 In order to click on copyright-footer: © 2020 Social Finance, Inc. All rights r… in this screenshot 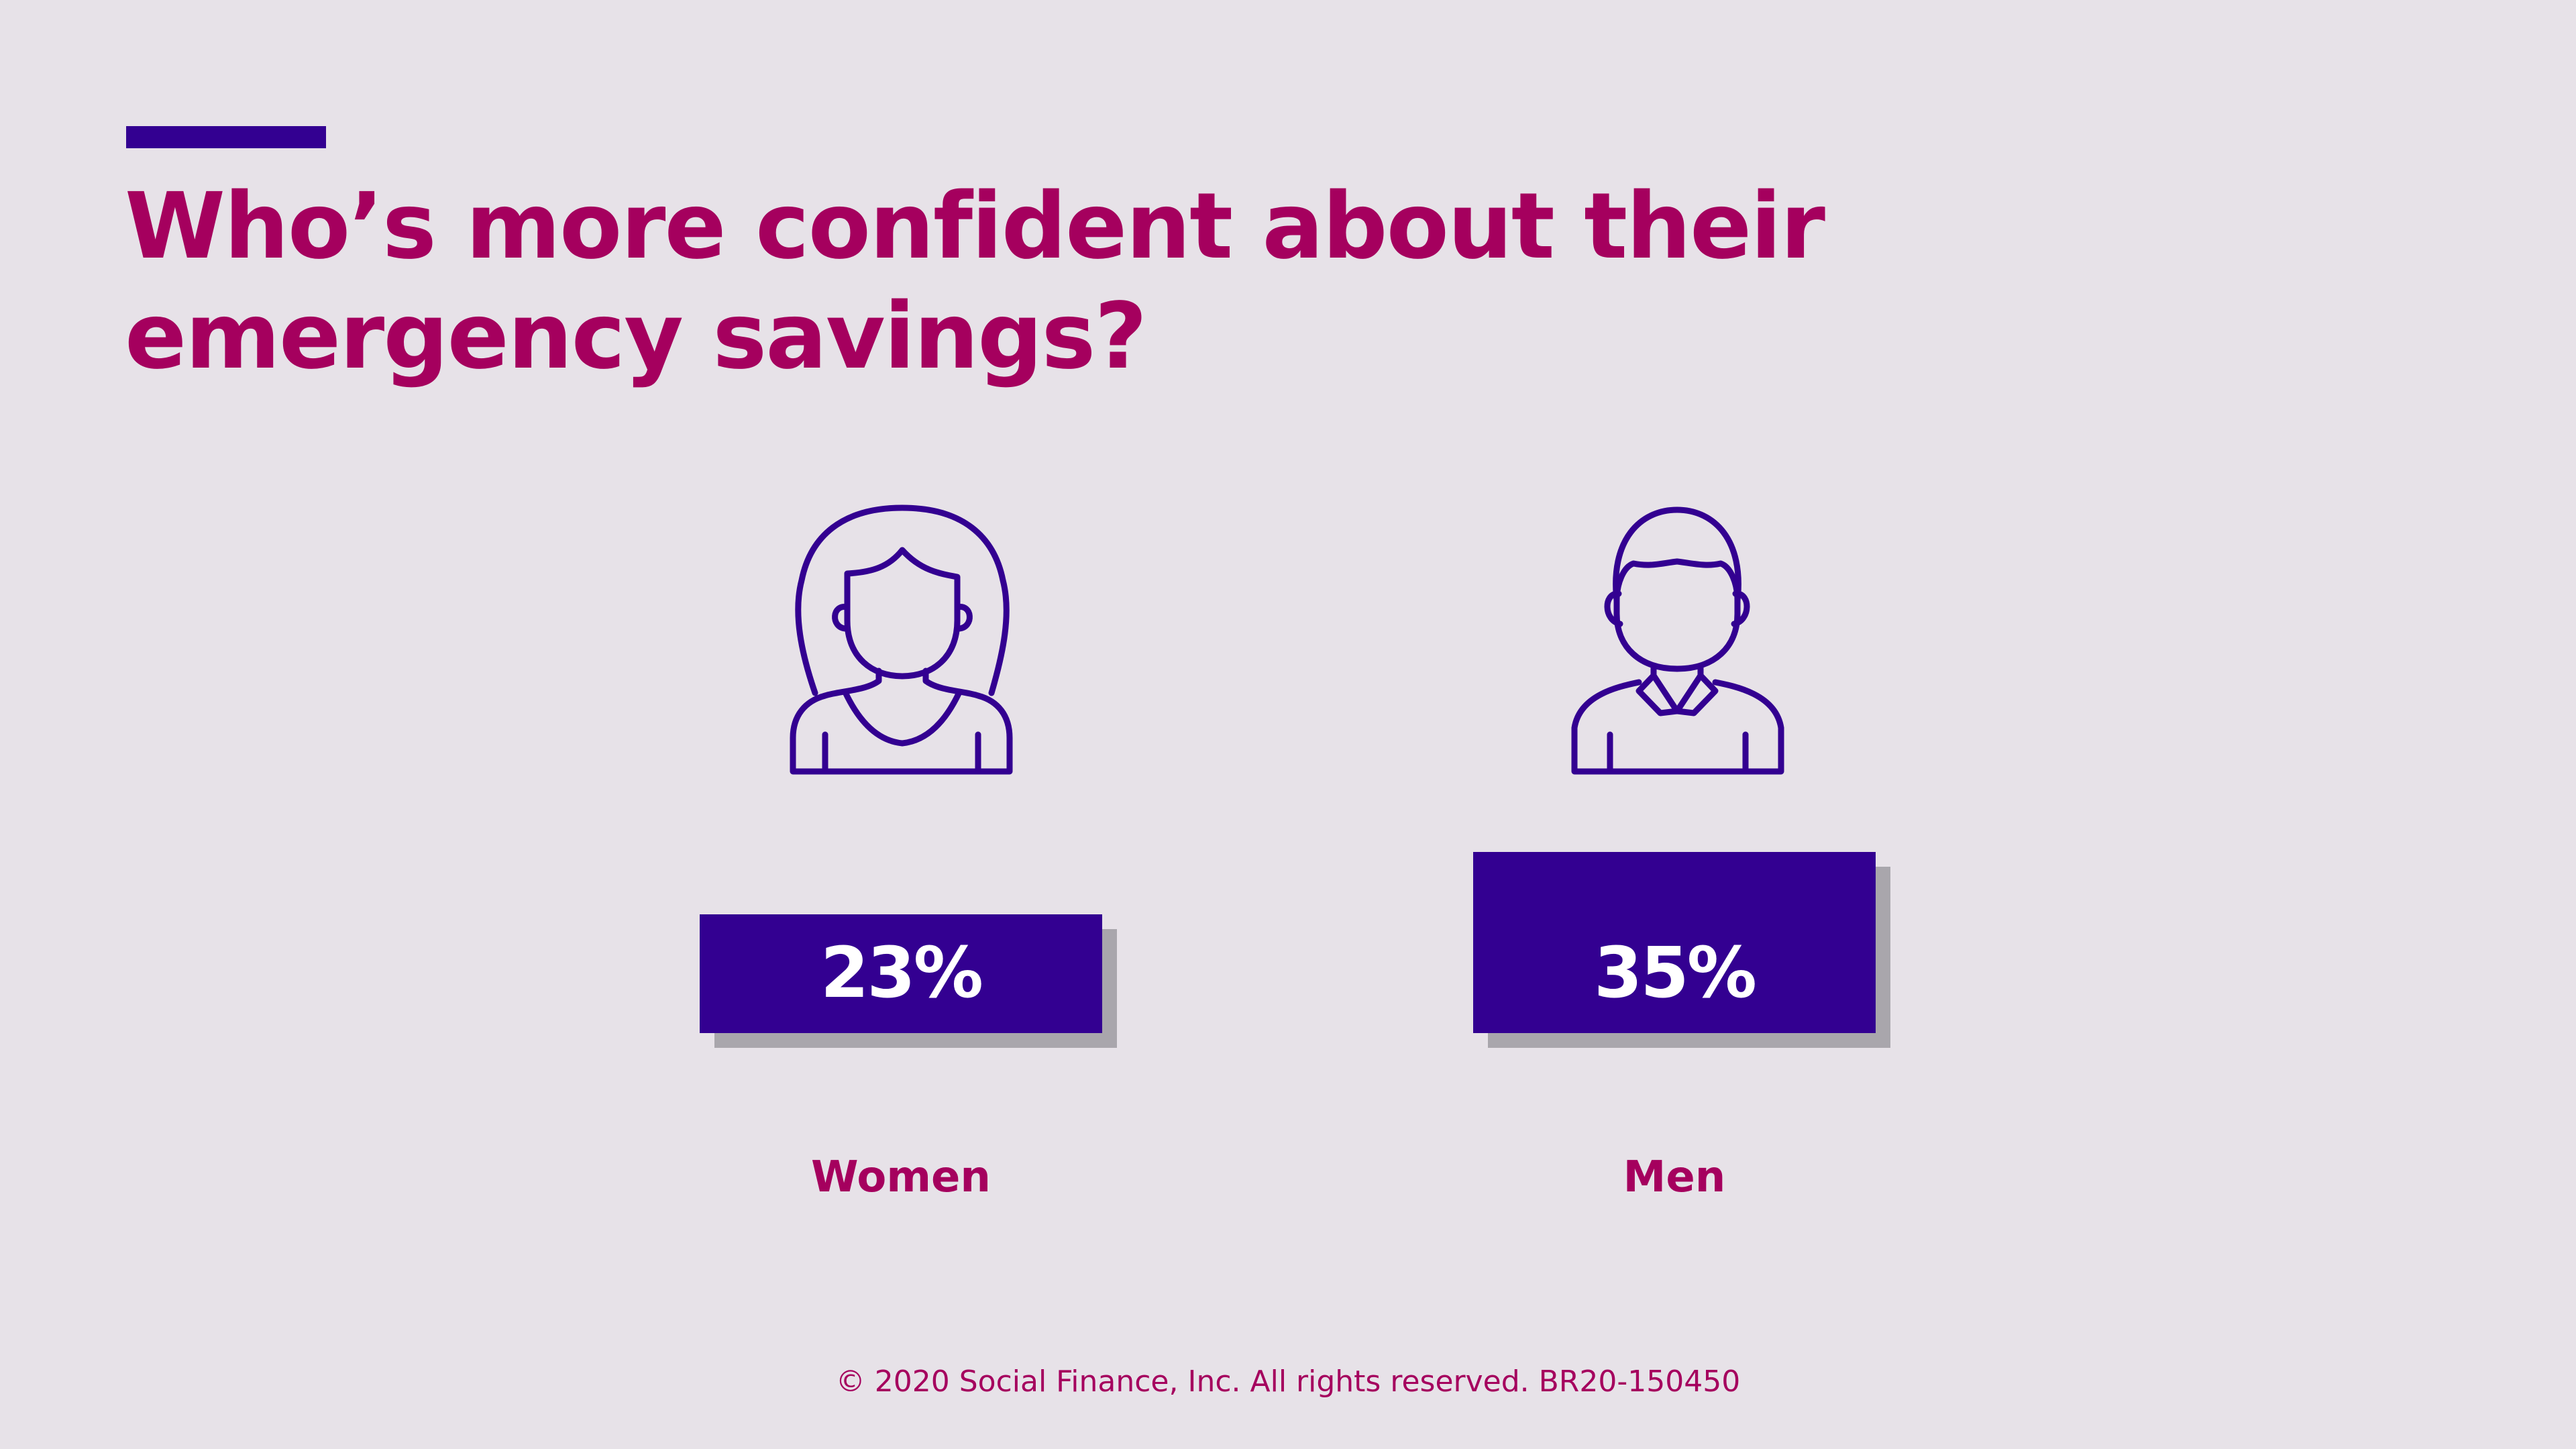, I will do `click(1288, 1381)`.